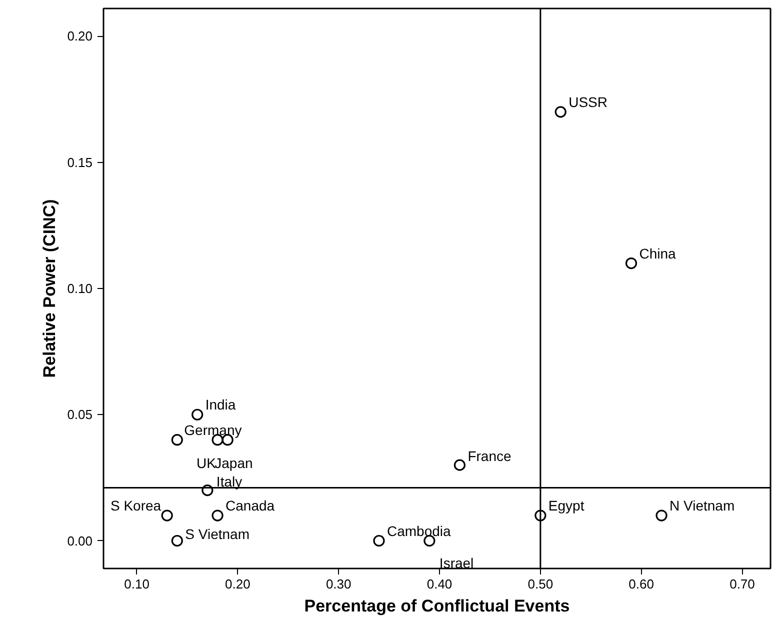 The width and height of the screenshot is (772, 638). I want to click on annotation: USSR, so click(588, 102).